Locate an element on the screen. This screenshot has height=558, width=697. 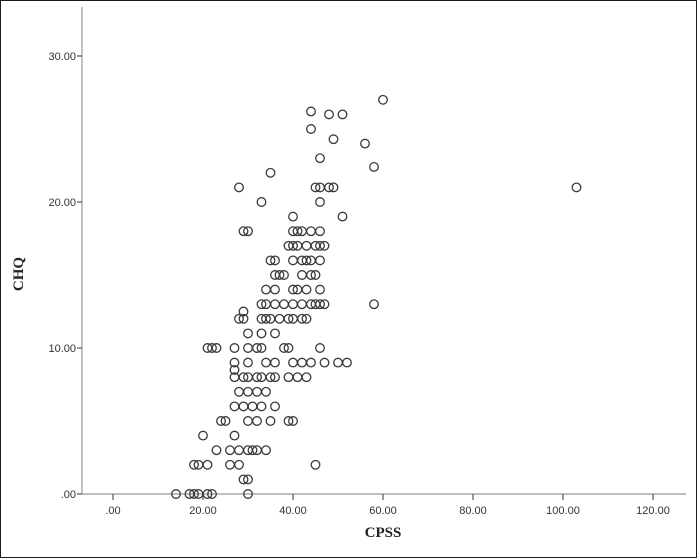
y-tick-label: .00 is located at coordinates (68, 495).